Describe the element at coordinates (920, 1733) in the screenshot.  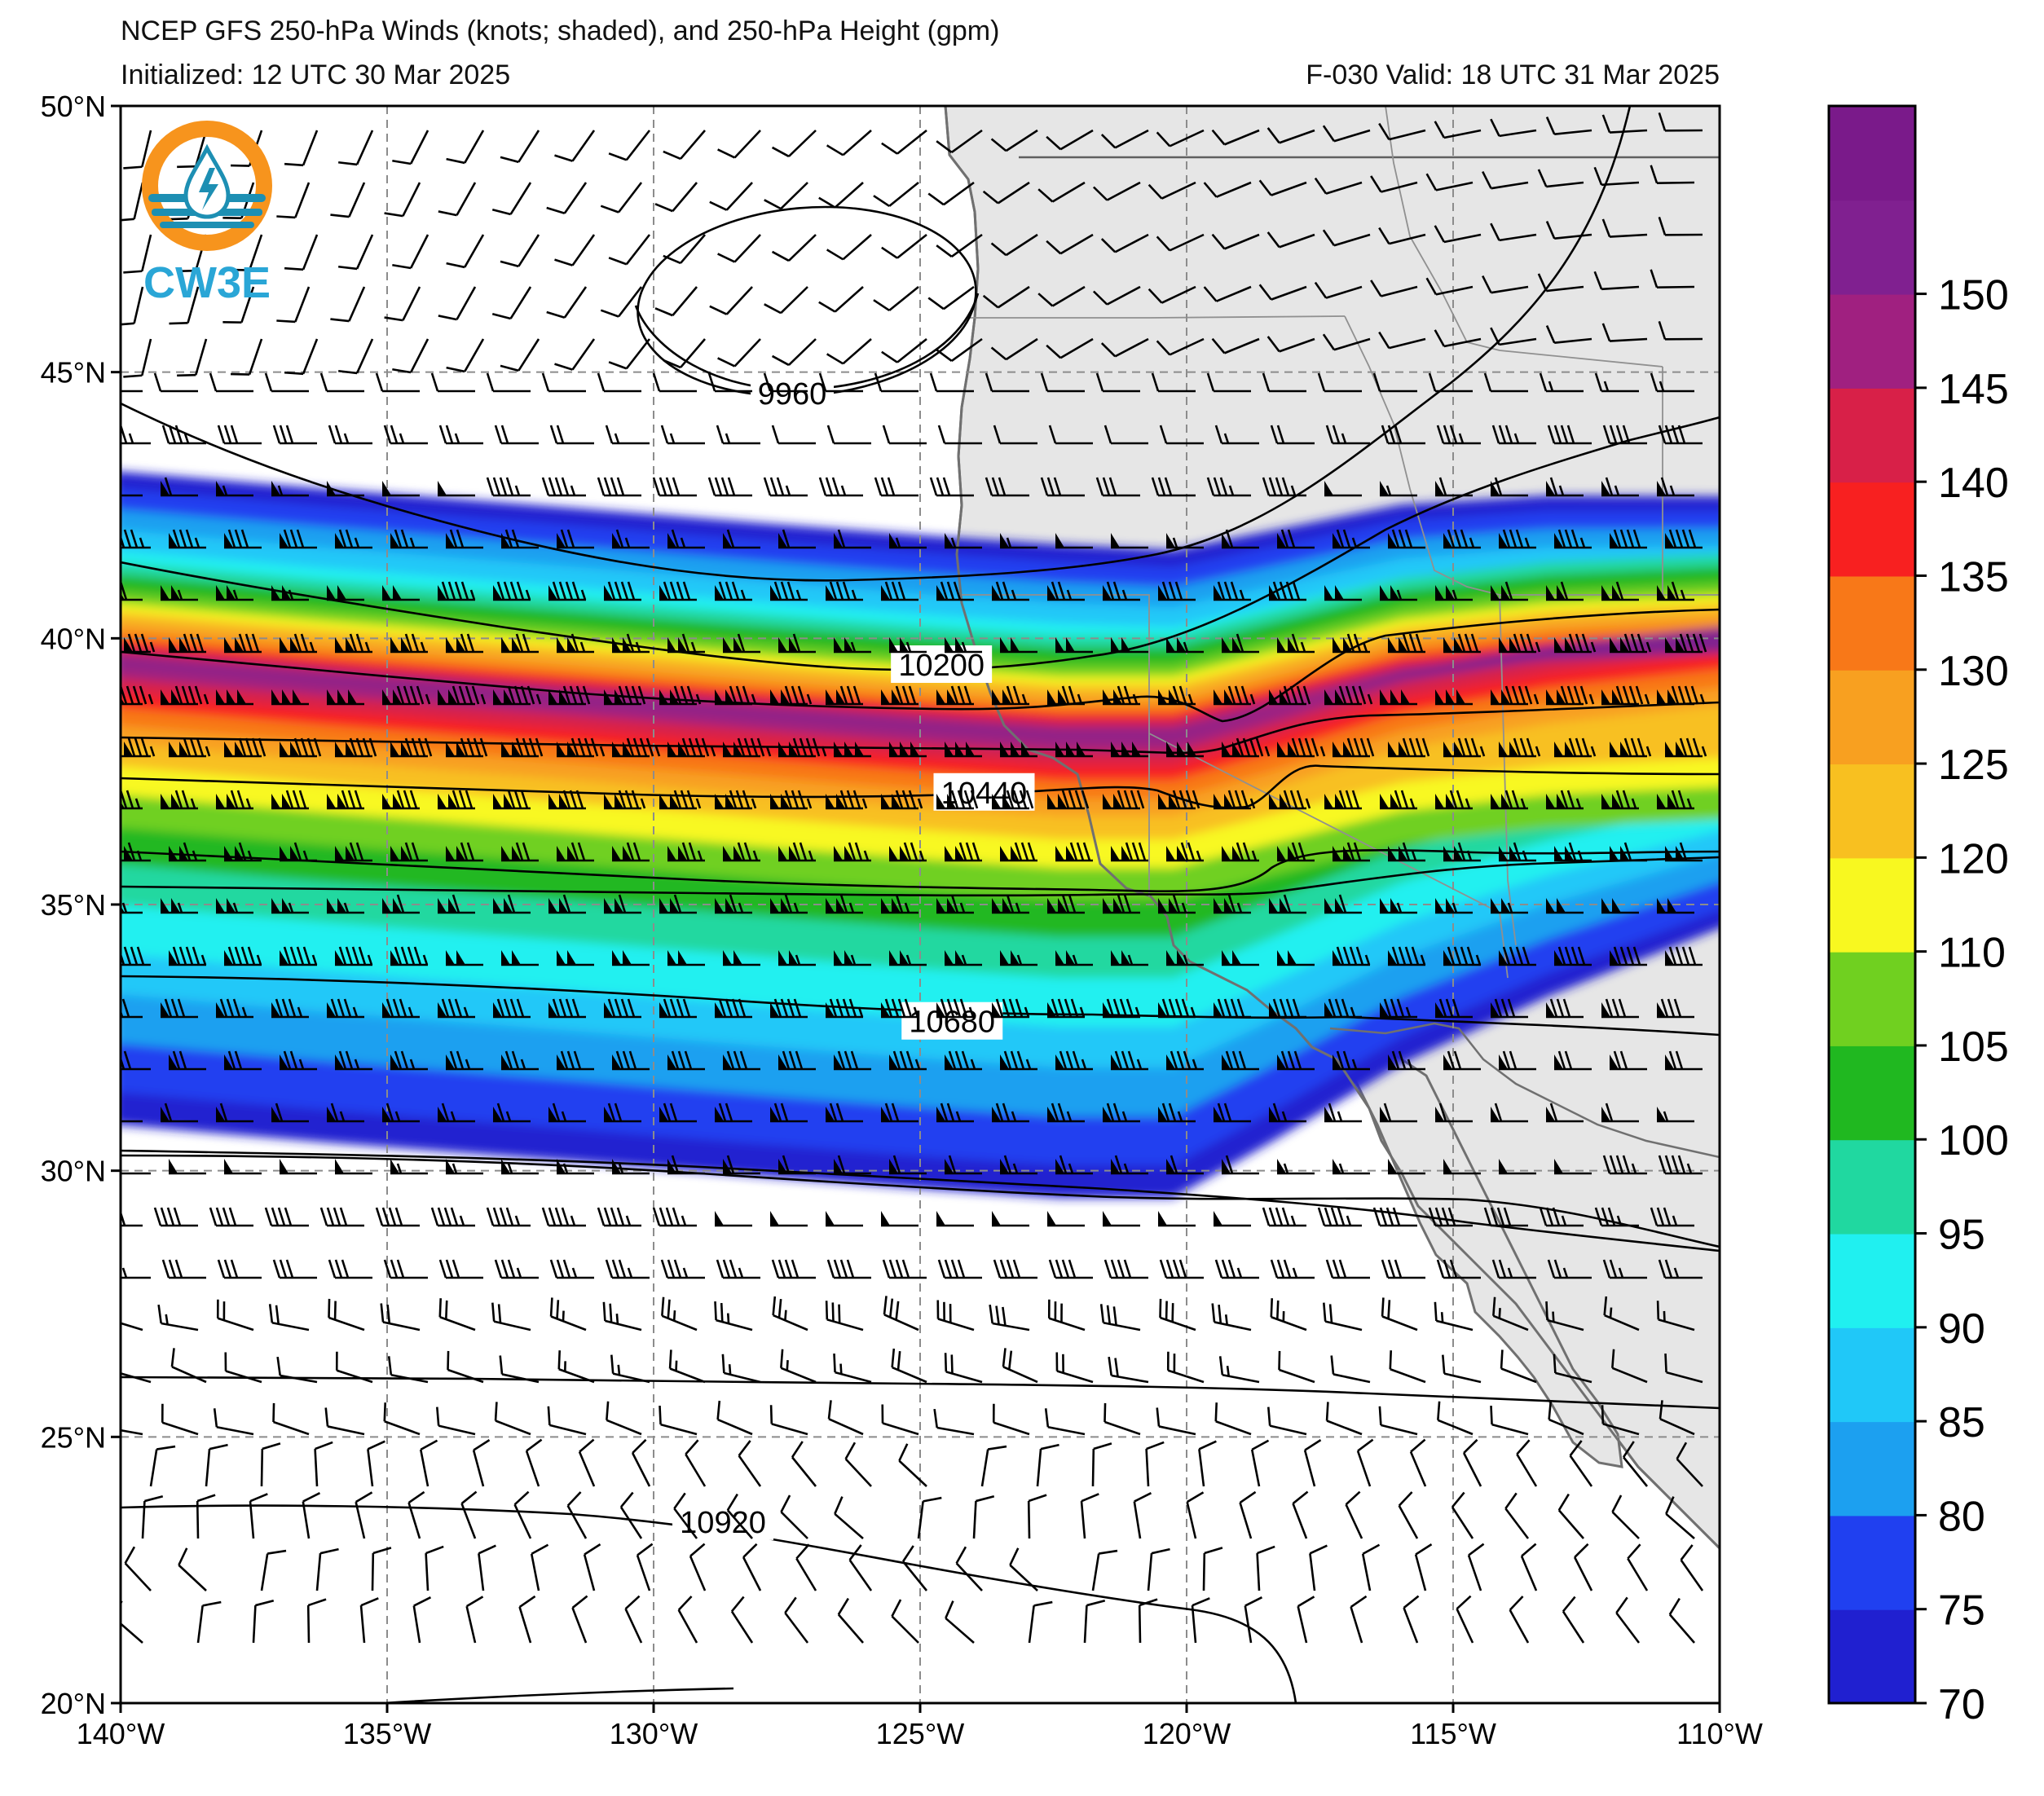
I see `lon-tick-label: 125°W` at that location.